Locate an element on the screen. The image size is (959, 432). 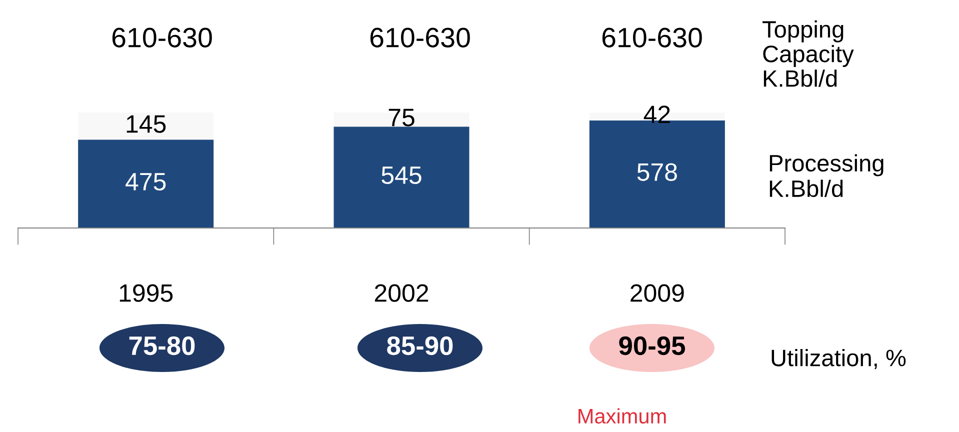
x-tick-label: 1995 is located at coordinates (146, 293).